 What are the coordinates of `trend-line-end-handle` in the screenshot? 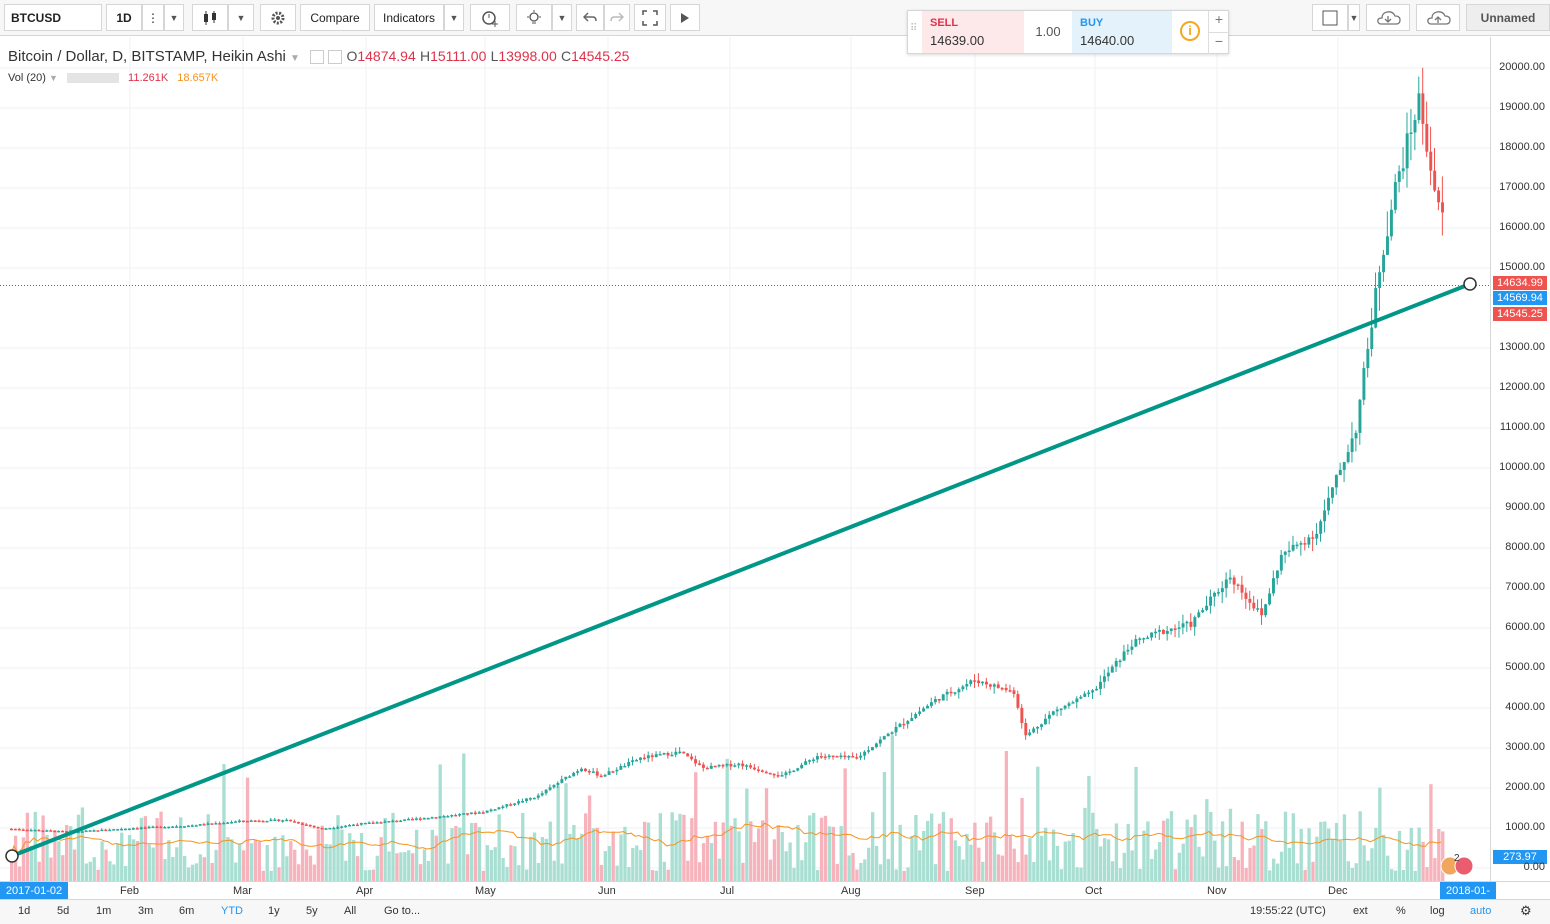 It's located at (1470, 284).